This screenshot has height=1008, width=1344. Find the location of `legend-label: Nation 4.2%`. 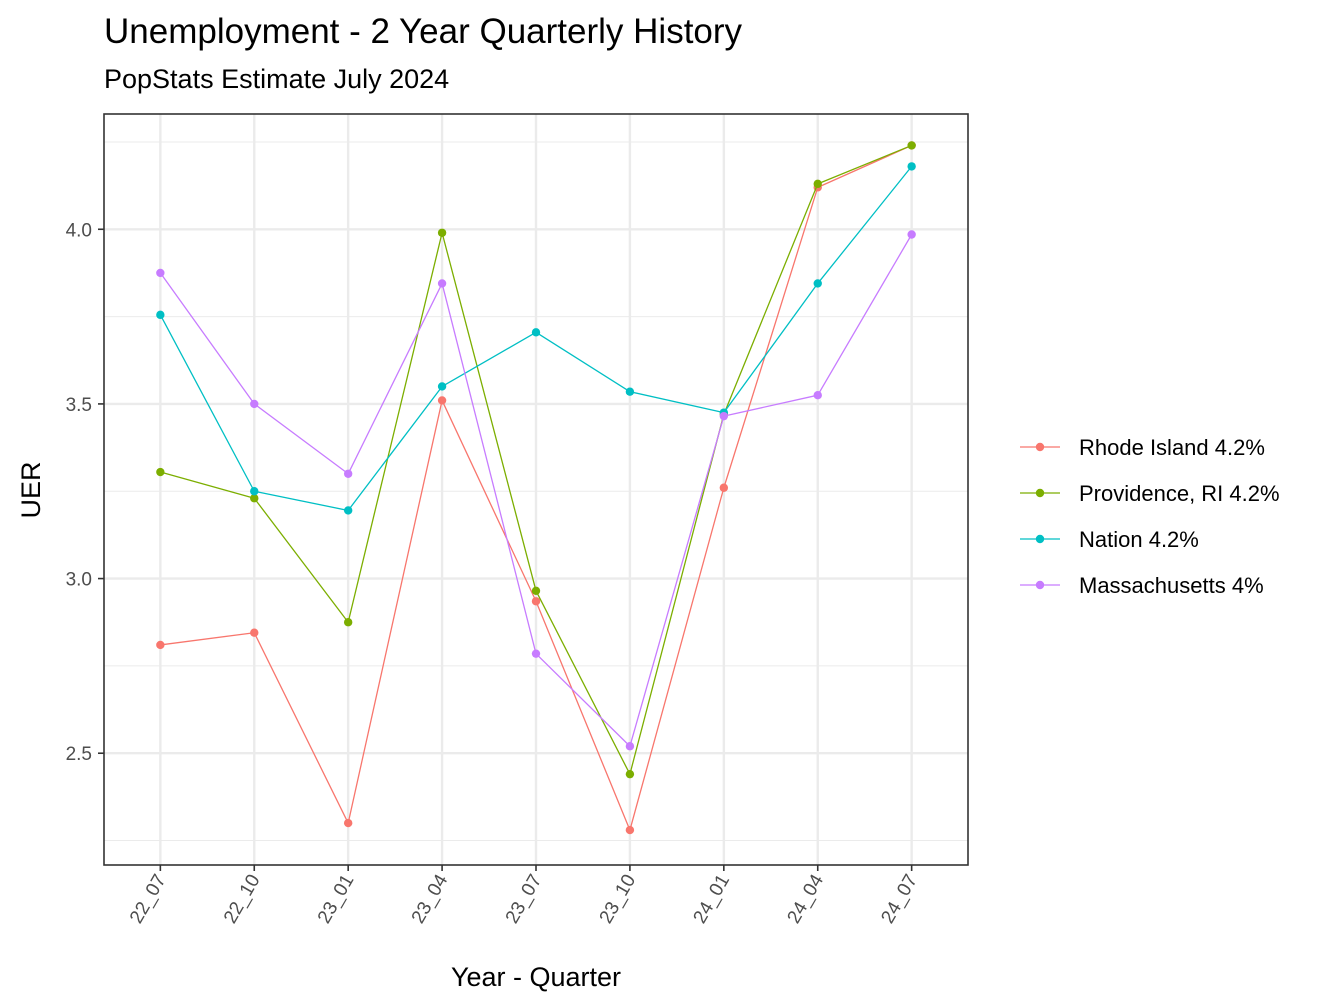

legend-label: Nation 4.2% is located at coordinates (1139, 539).